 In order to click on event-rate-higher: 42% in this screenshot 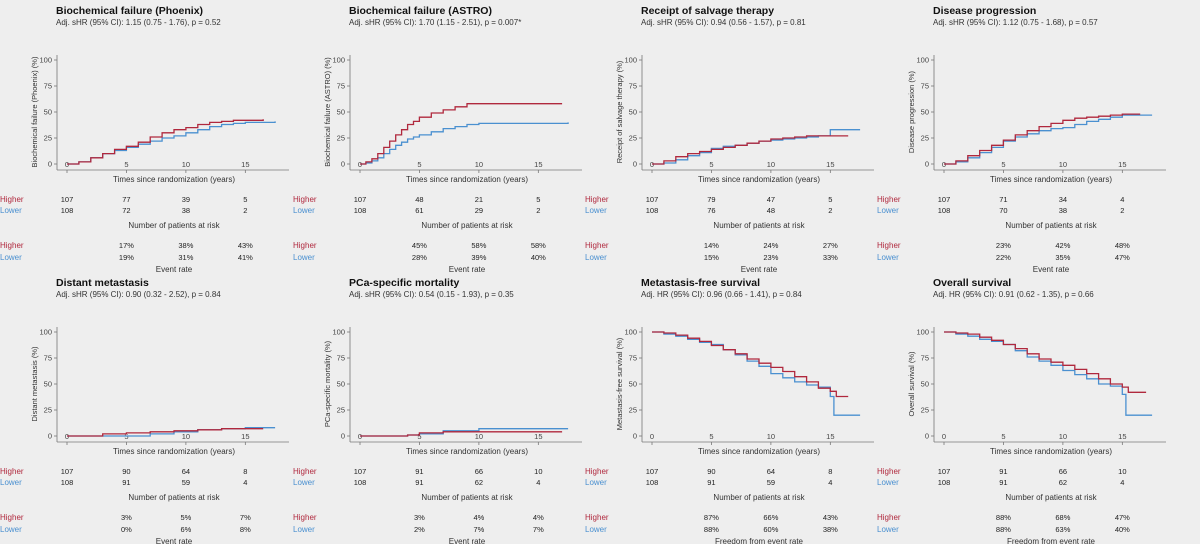, I will do `click(1062, 245)`.